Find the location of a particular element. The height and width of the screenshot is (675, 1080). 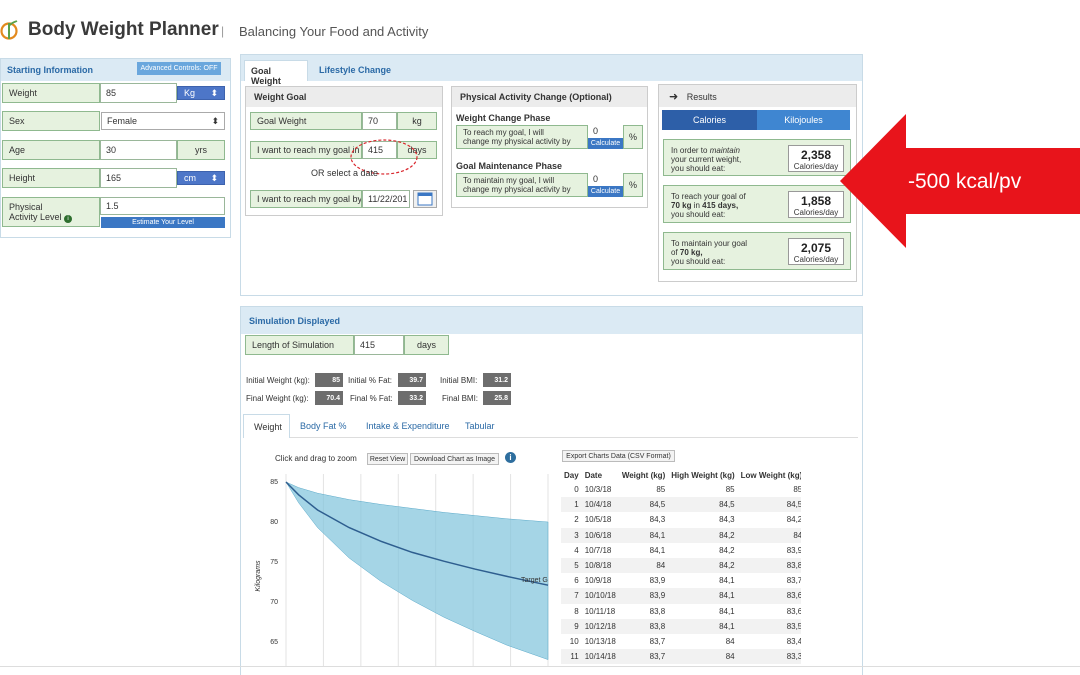

table-cell: 10/15/18 is located at coordinates (600, 666).